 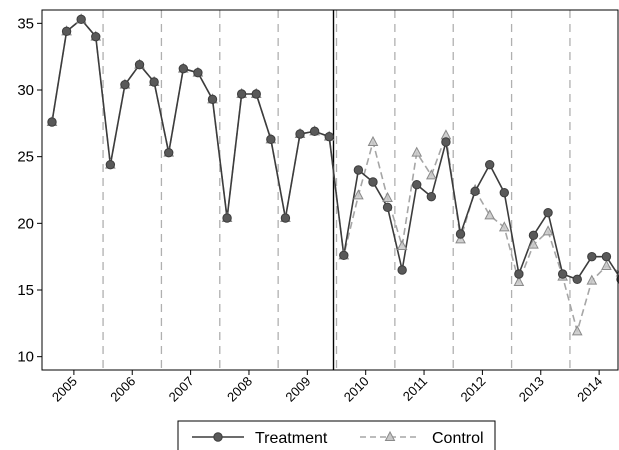 What do you see at coordinates (239, 389) in the screenshot?
I see `x-tick-label: 2008` at bounding box center [239, 389].